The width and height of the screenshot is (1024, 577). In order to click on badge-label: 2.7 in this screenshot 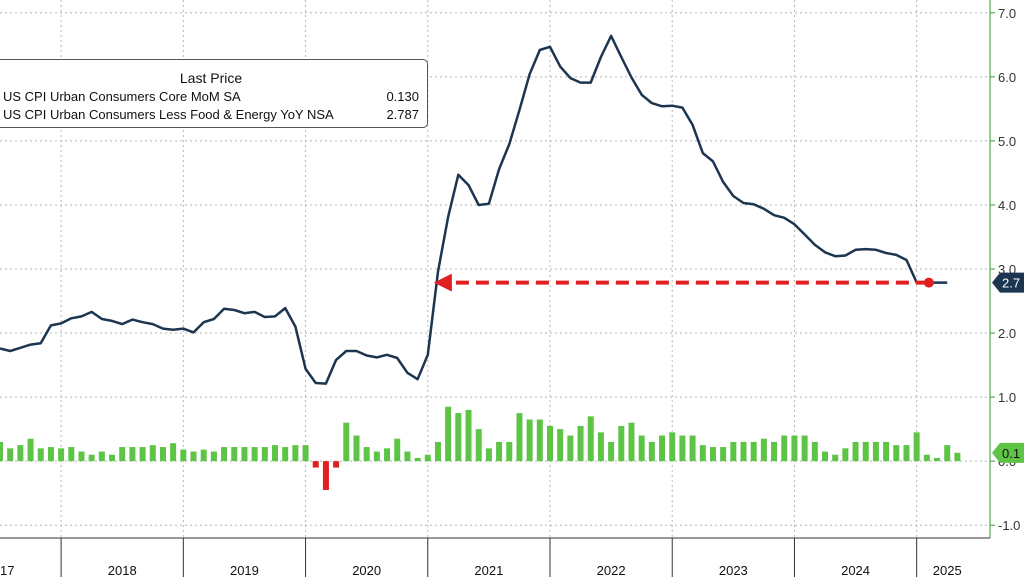, I will do `click(1011, 283)`.